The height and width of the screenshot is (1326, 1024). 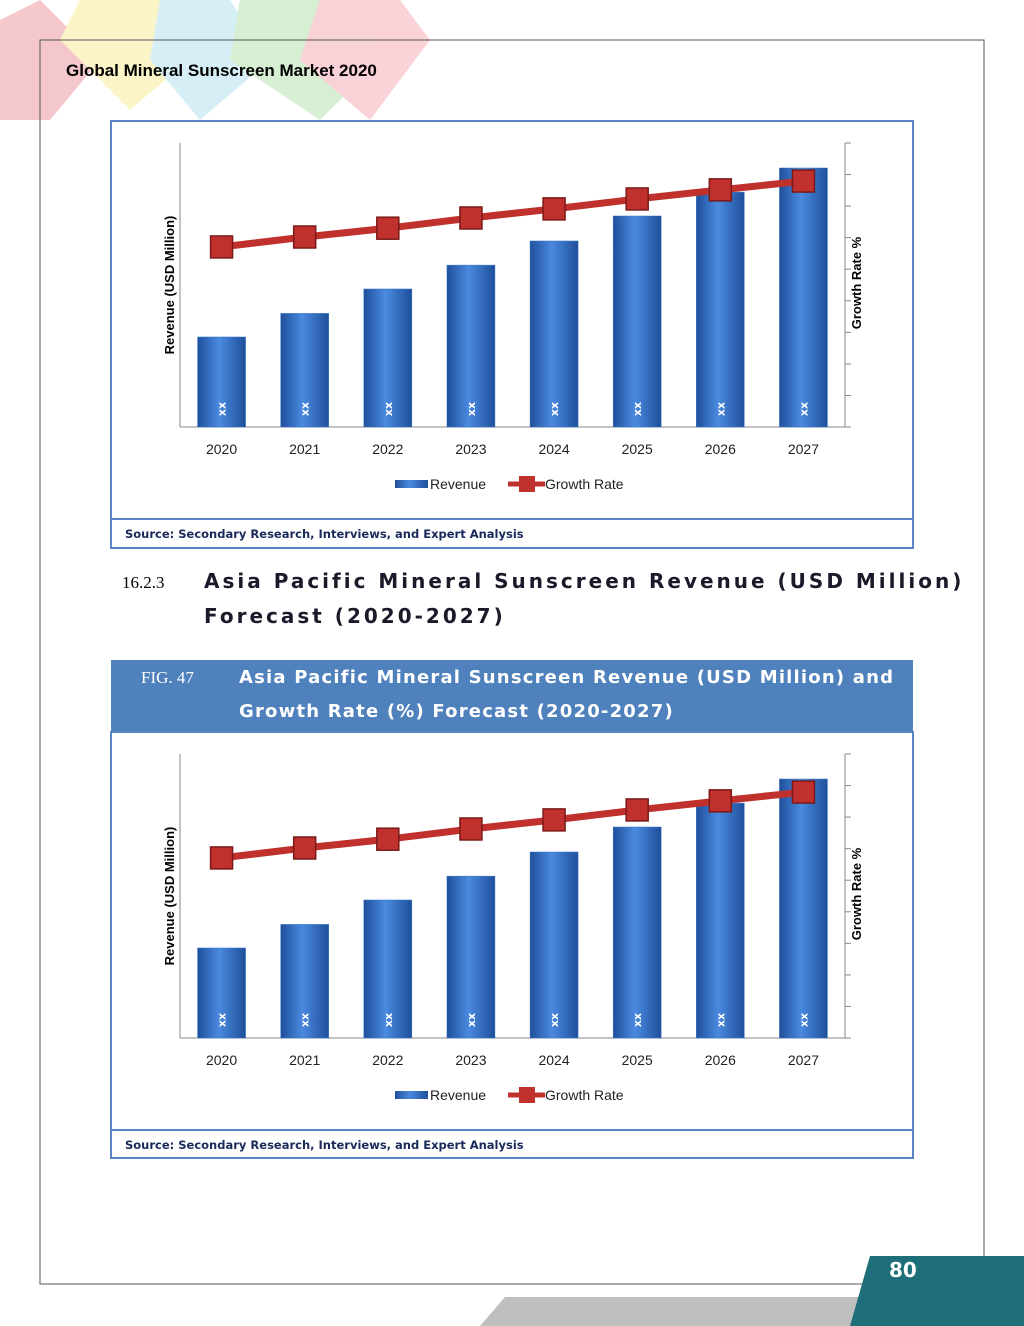 I want to click on section-title: Forecast (2020-2027), so click(x=355, y=616).